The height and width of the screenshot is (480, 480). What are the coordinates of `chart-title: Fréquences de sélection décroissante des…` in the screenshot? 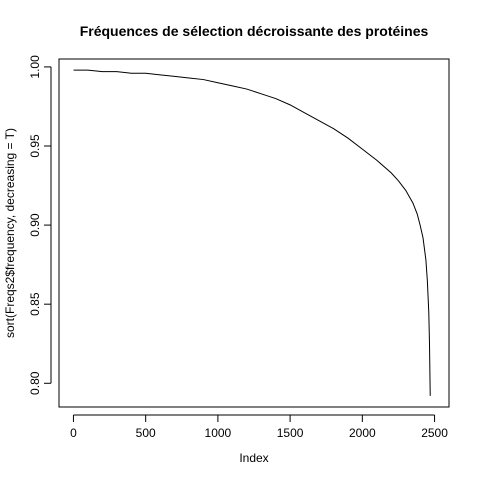 It's located at (254, 31).